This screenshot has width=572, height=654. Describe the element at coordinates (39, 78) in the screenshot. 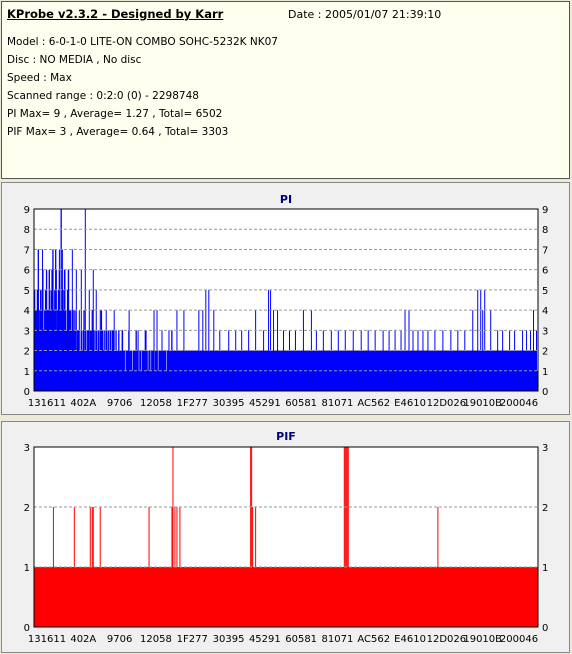

I see `speed-line: Speed : Max` at that location.